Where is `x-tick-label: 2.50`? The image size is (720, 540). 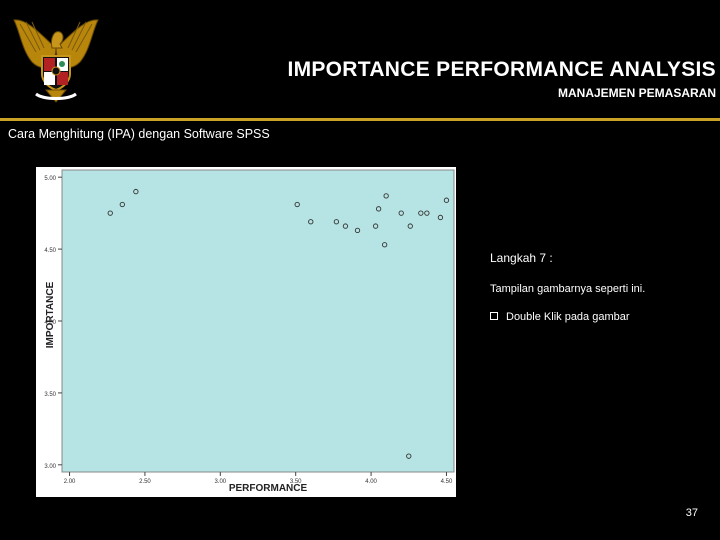 x-tick-label: 2.50 is located at coordinates (145, 482).